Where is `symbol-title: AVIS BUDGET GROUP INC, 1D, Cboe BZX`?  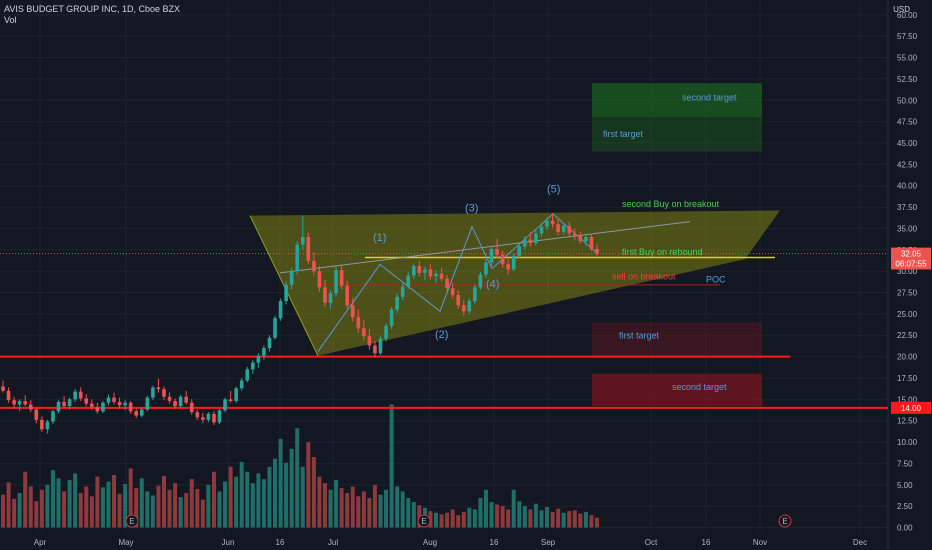 symbol-title: AVIS BUDGET GROUP INC, 1D, Cboe BZX is located at coordinates (92, 9).